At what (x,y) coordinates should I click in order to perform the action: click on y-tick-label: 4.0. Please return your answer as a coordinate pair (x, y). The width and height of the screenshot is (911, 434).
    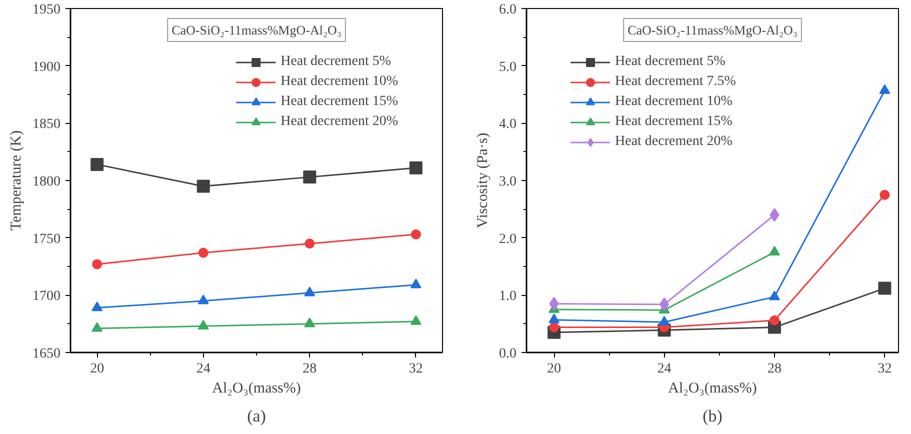
    Looking at the image, I should click on (507, 124).